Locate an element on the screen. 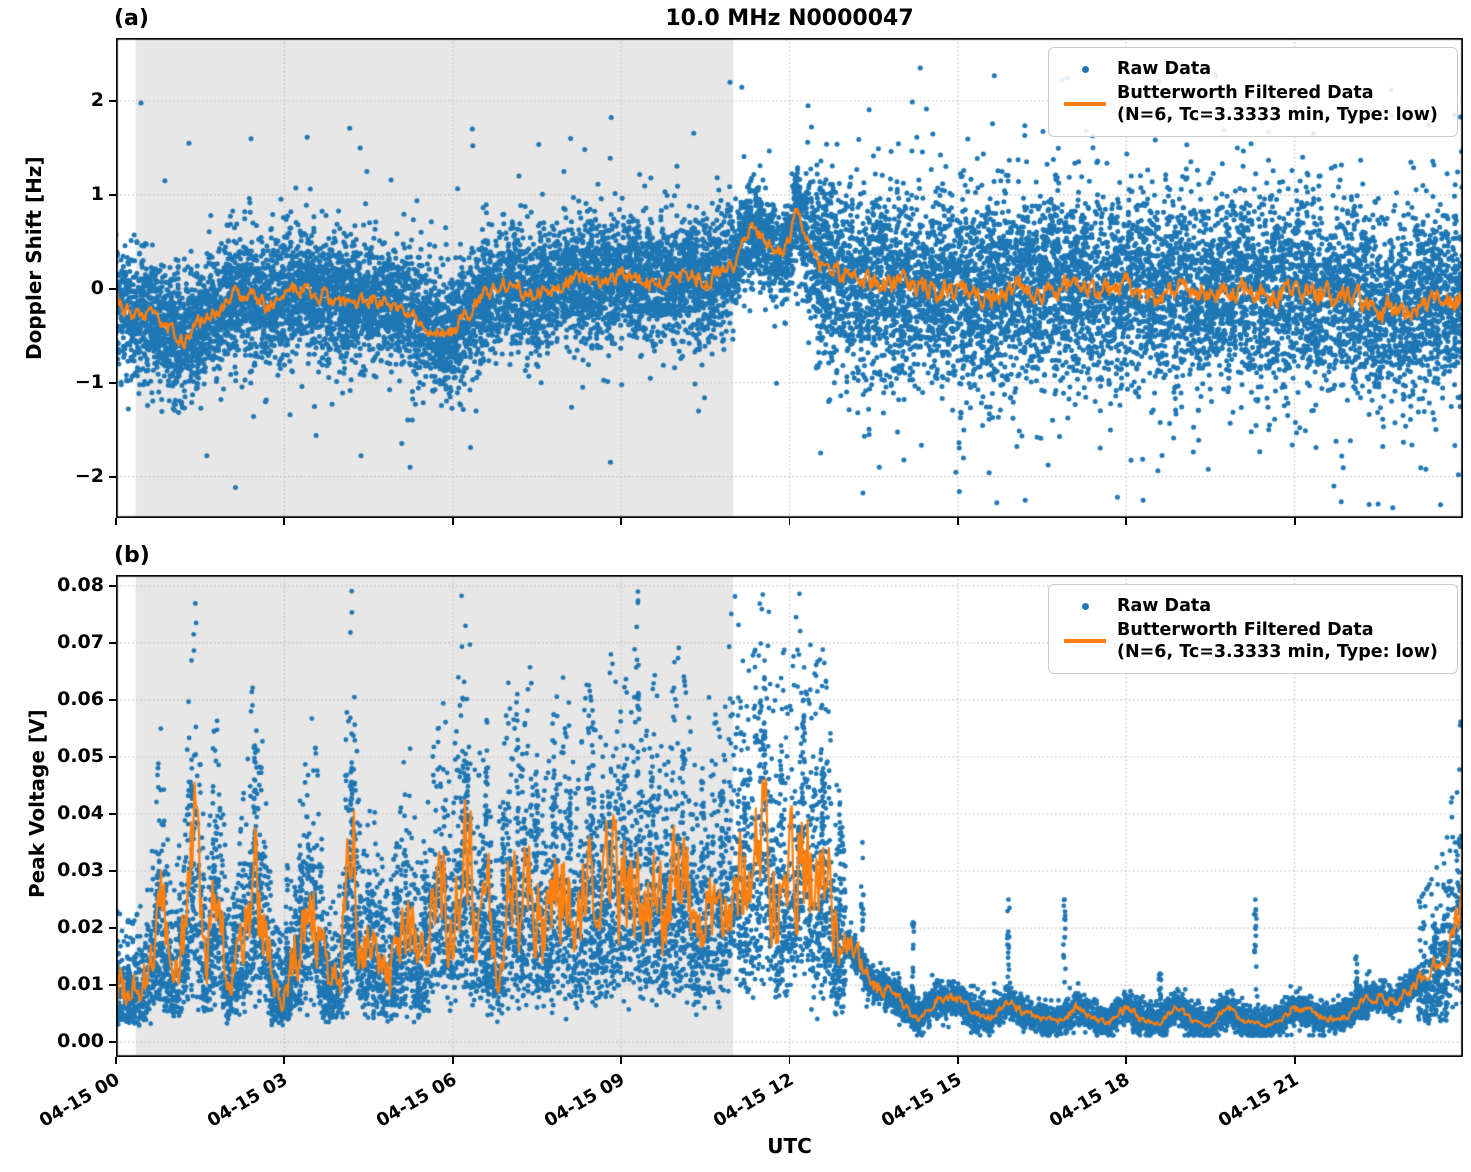 This screenshot has width=1471, height=1172. y-tick-label: −1 is located at coordinates (89, 381).